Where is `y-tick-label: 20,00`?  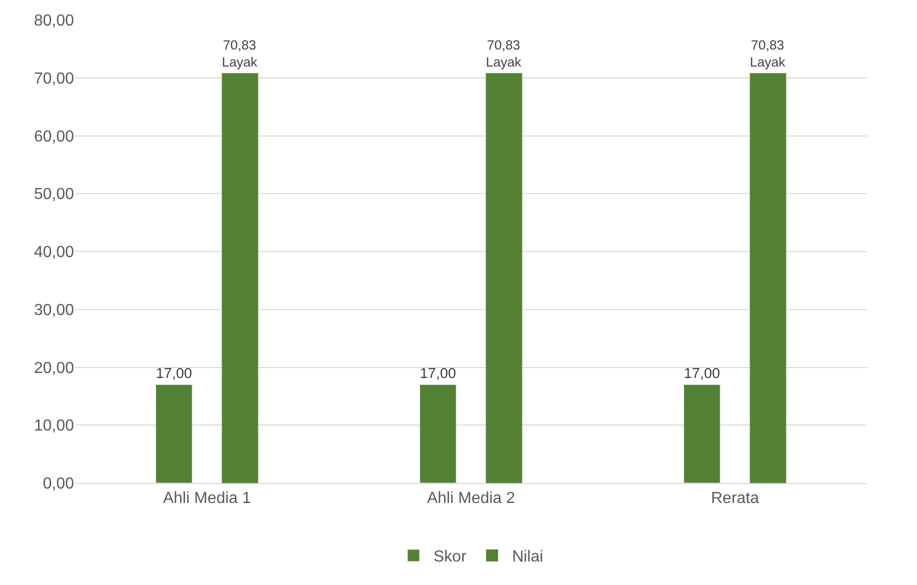
y-tick-label: 20,00 is located at coordinates (54, 368).